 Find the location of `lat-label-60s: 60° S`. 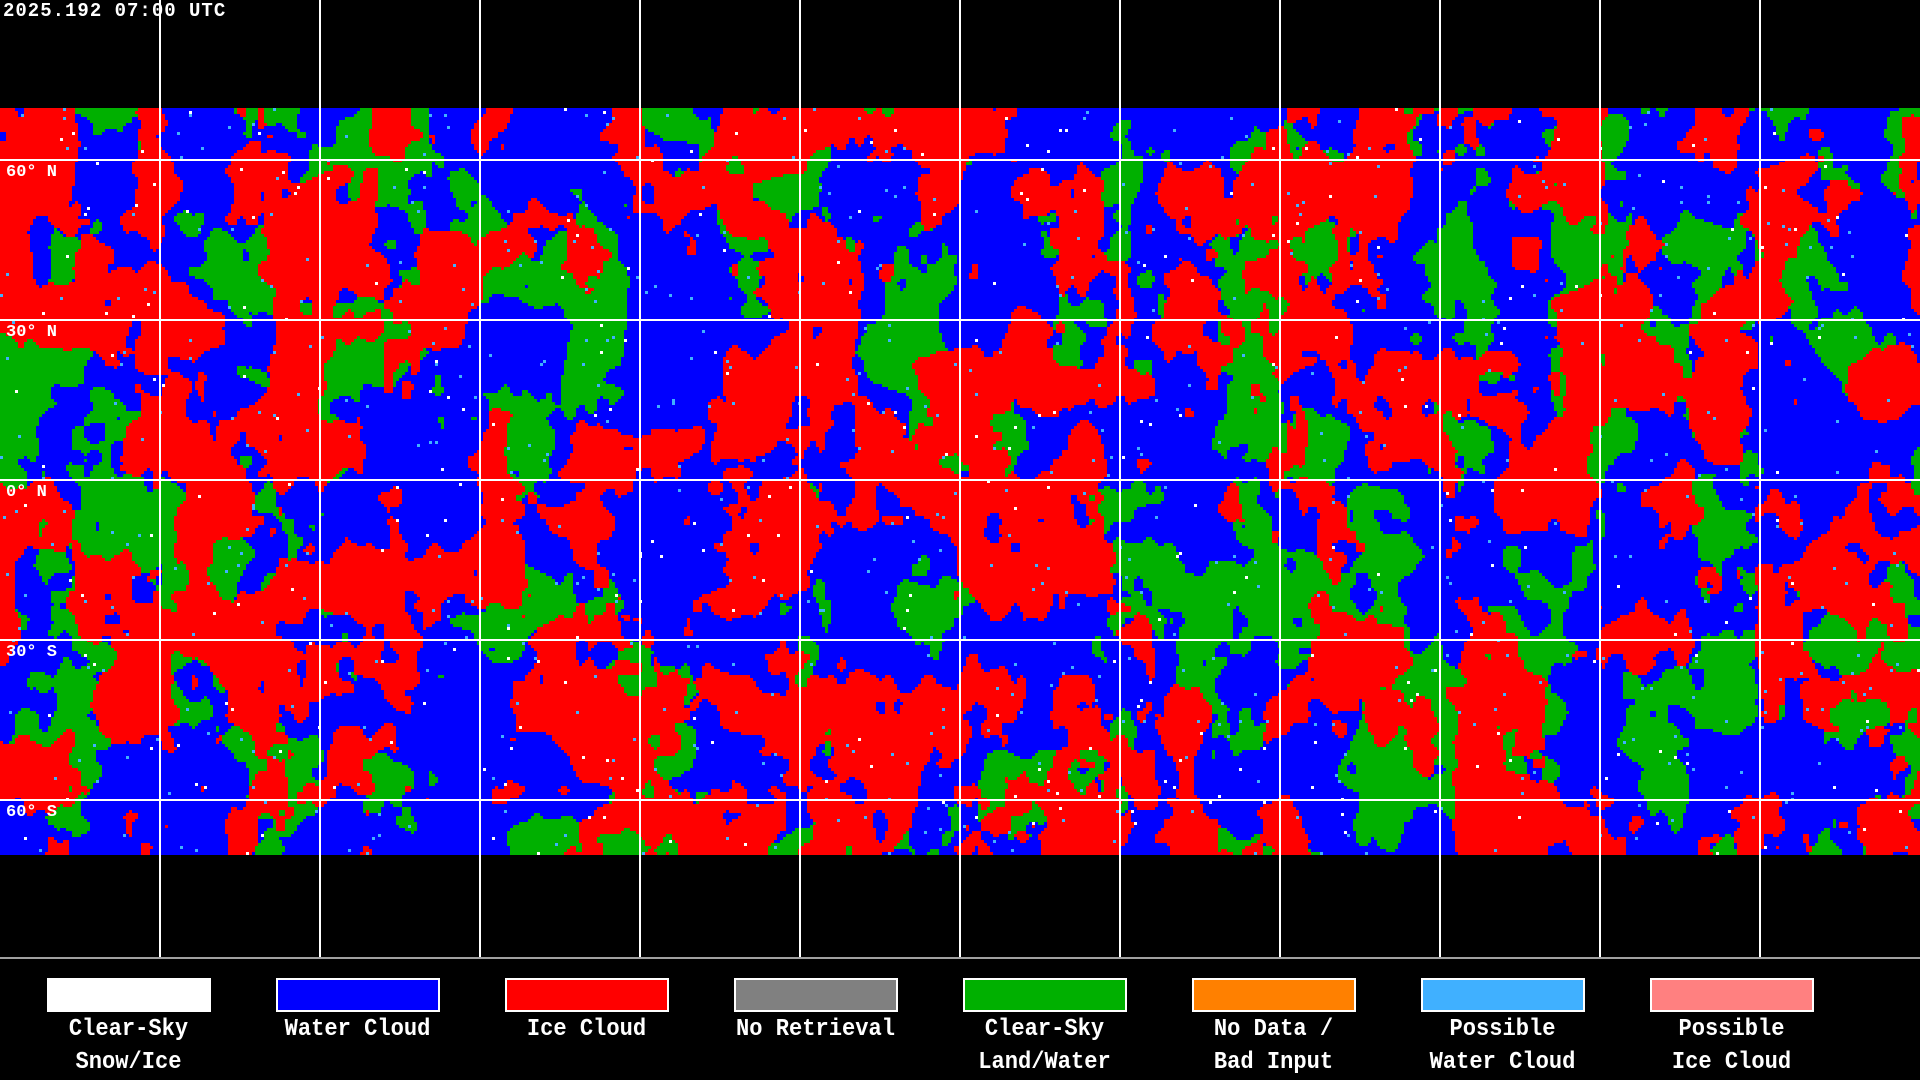

lat-label-60s: 60° S is located at coordinates (32, 812).